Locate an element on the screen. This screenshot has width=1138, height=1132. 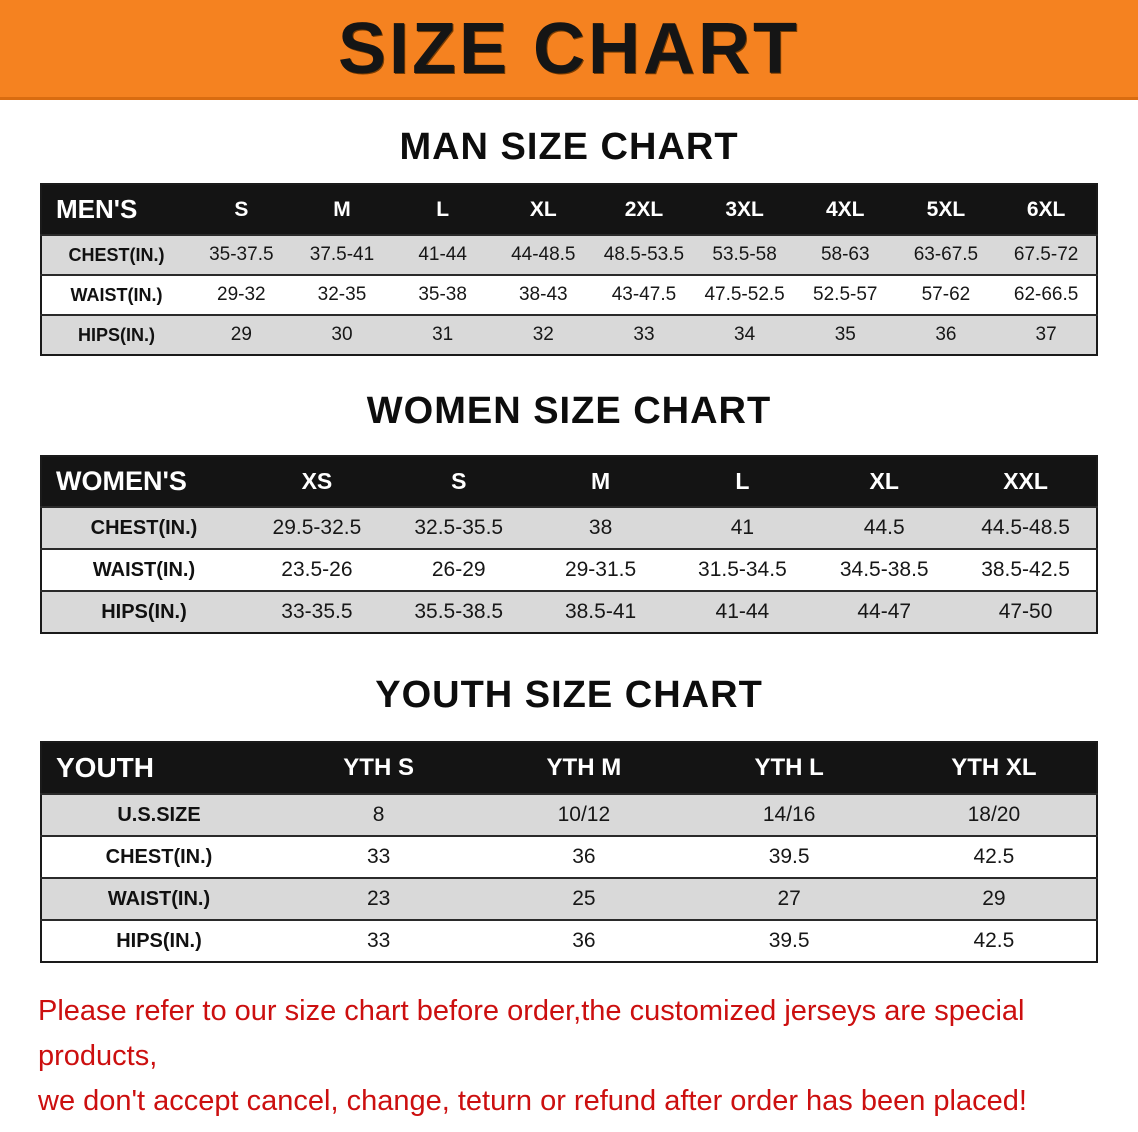
value-cell: 38-43 is located at coordinates (543, 294).